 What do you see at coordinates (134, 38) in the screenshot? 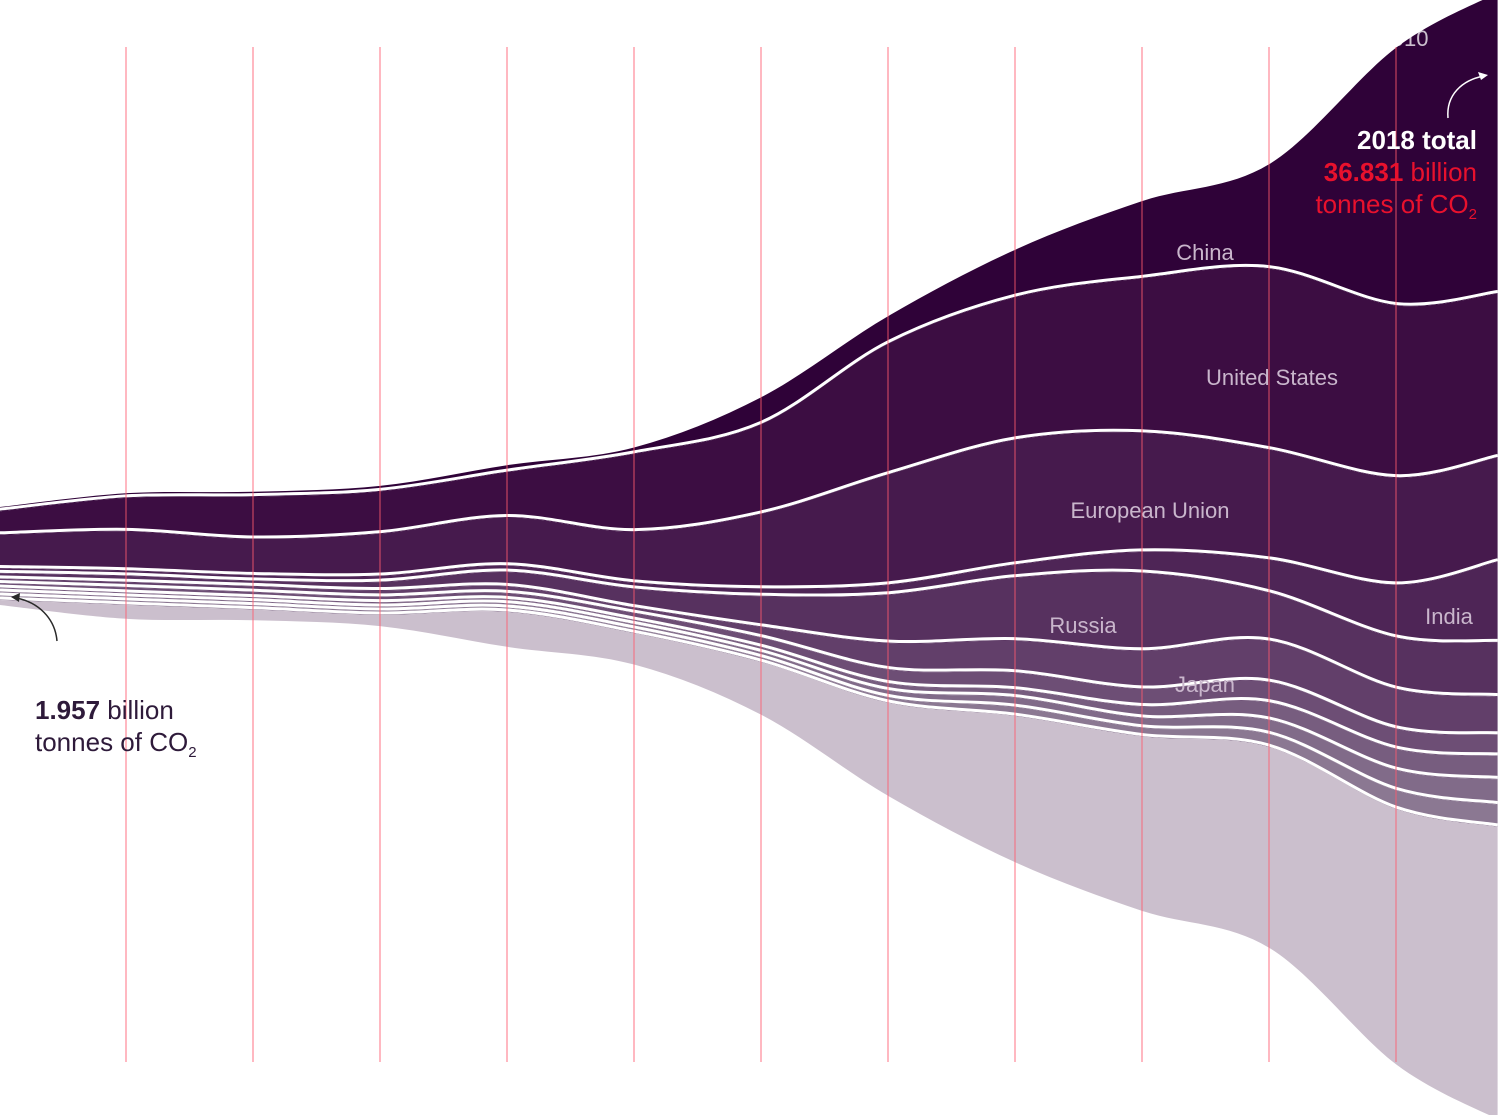
I see `tick-label: 1910` at bounding box center [134, 38].